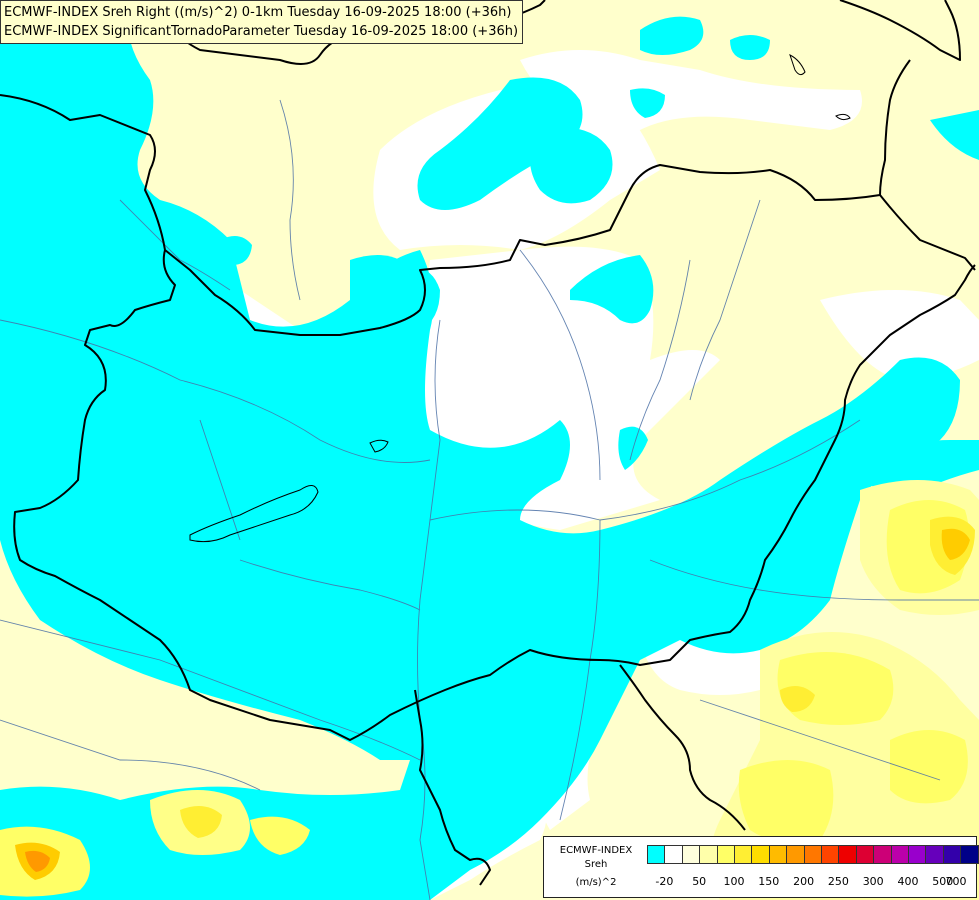  I want to click on legend-tick-label: 50, so click(699, 881).